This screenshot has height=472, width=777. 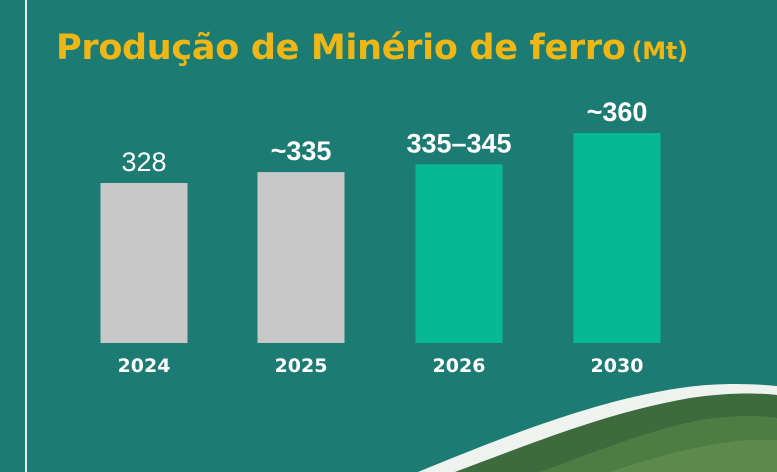 What do you see at coordinates (617, 112) in the screenshot?
I see `value-label-2030: ~360` at bounding box center [617, 112].